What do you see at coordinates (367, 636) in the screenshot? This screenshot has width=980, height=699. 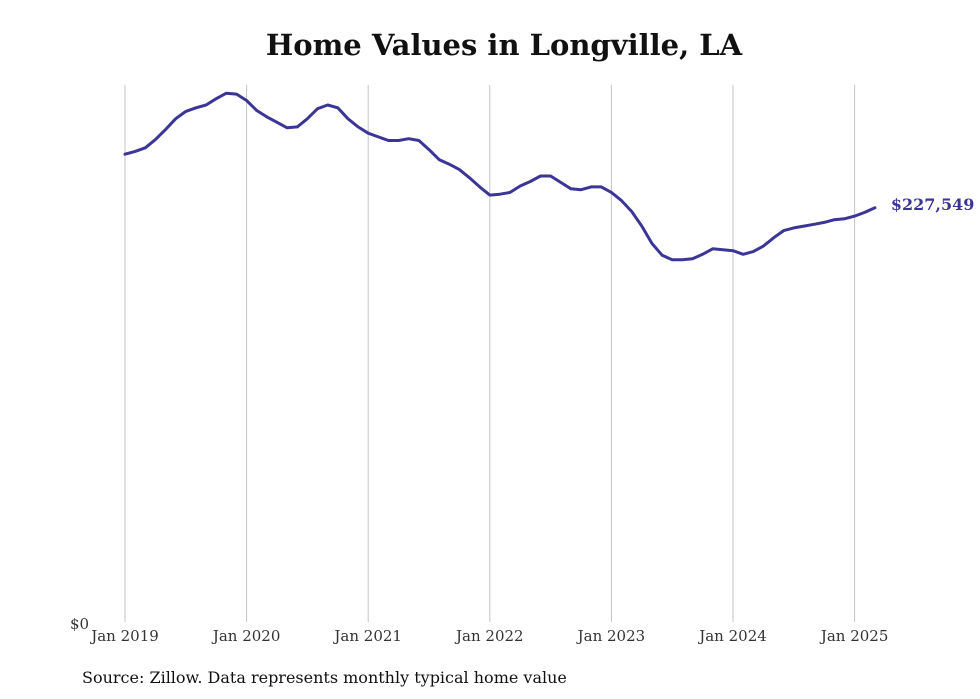 I see `x-tick-label: Jan 2021` at bounding box center [367, 636].